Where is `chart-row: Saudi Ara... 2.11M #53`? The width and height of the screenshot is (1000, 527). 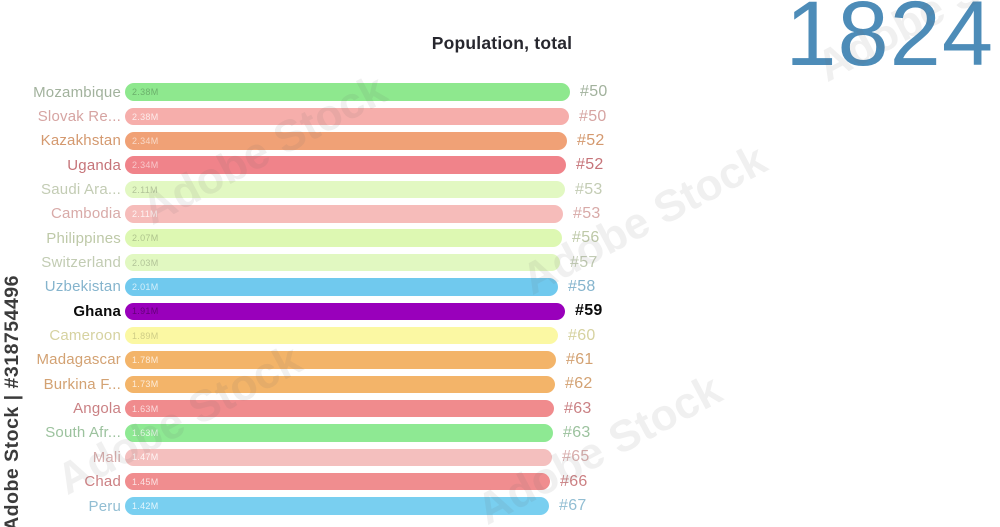 chart-row: Saudi Ara... 2.11M #53 is located at coordinates (380, 189).